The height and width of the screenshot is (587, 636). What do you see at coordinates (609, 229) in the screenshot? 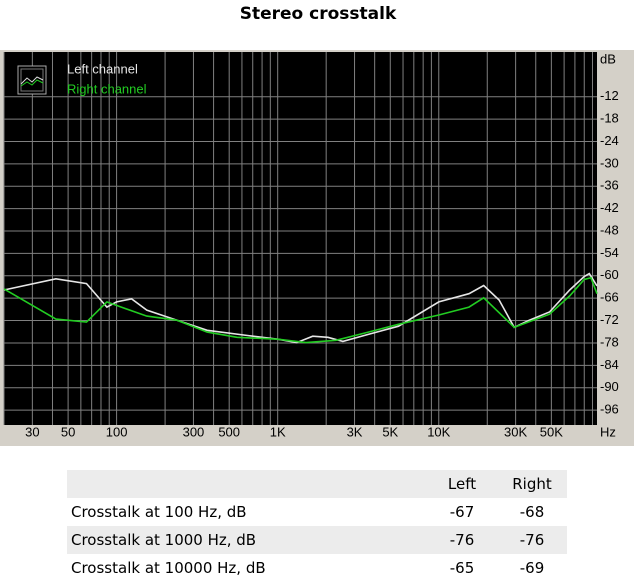
I see `y-tick-label: -48` at bounding box center [609, 229].